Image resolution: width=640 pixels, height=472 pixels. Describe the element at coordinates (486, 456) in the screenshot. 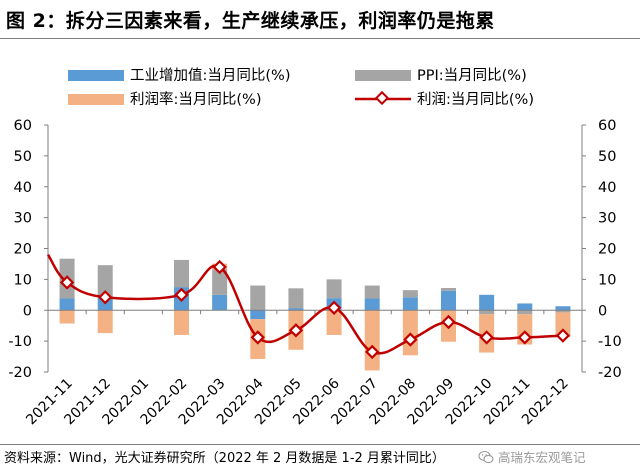

I see `wechat-logo-icon` at that location.